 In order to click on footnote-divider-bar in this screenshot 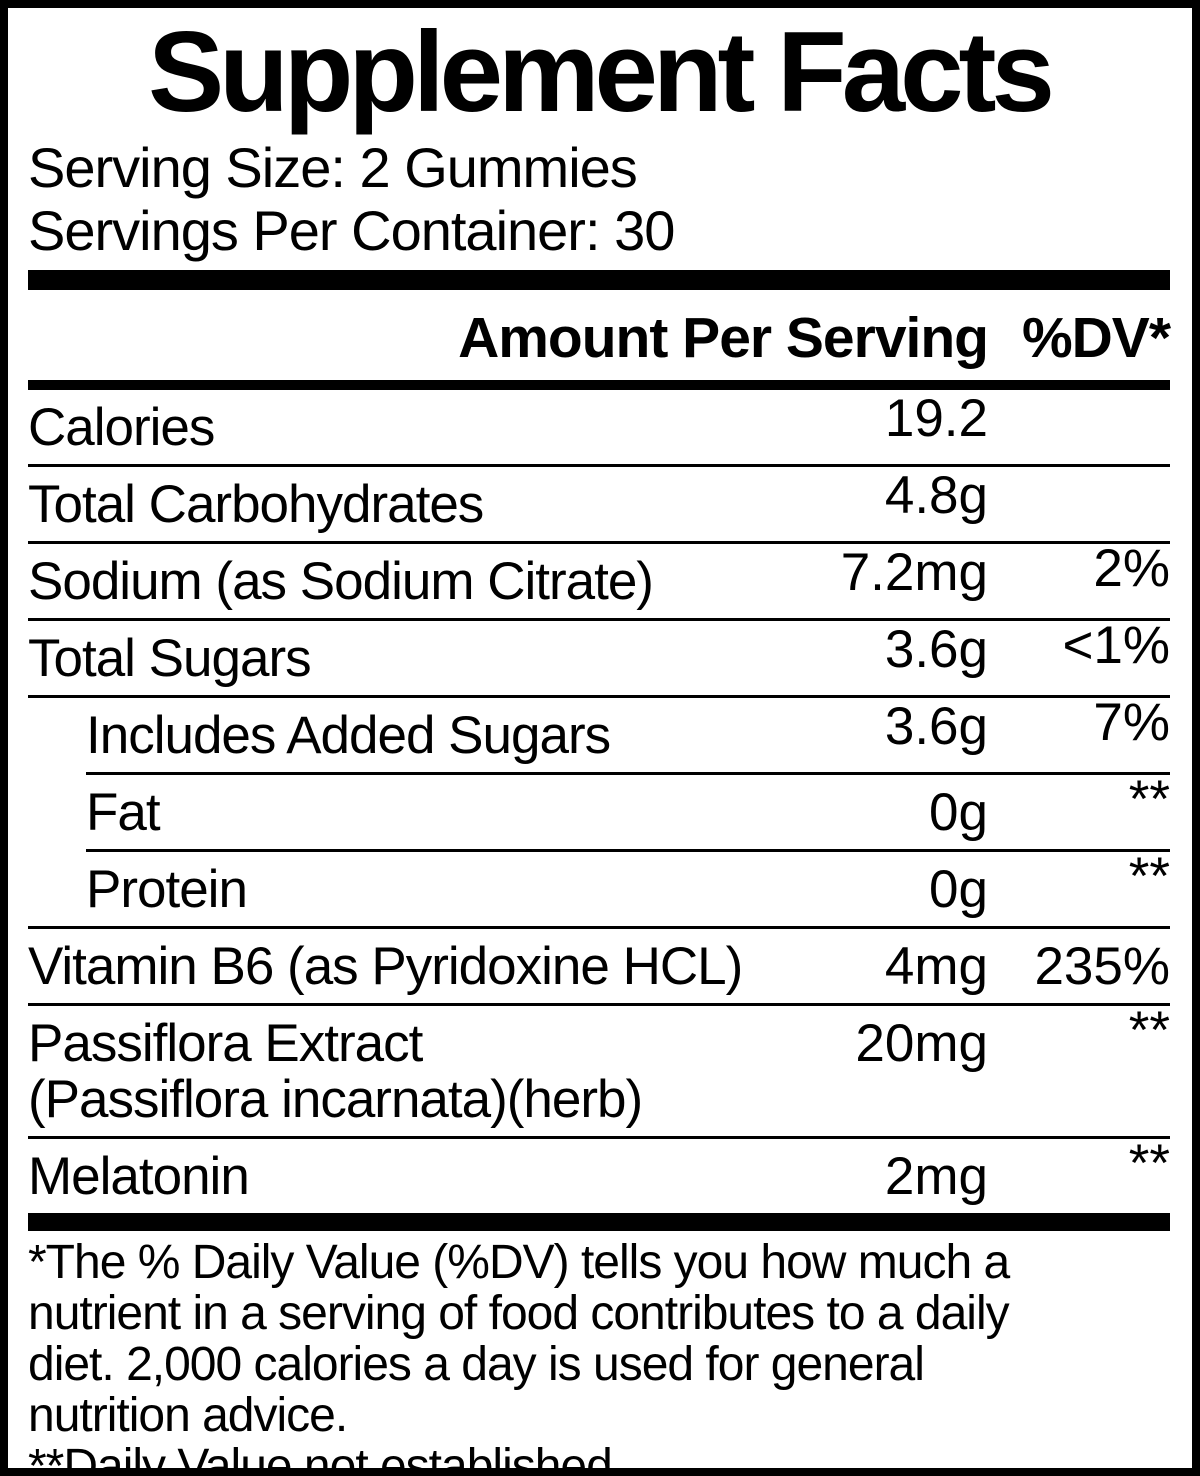, I will do `click(599, 1222)`.